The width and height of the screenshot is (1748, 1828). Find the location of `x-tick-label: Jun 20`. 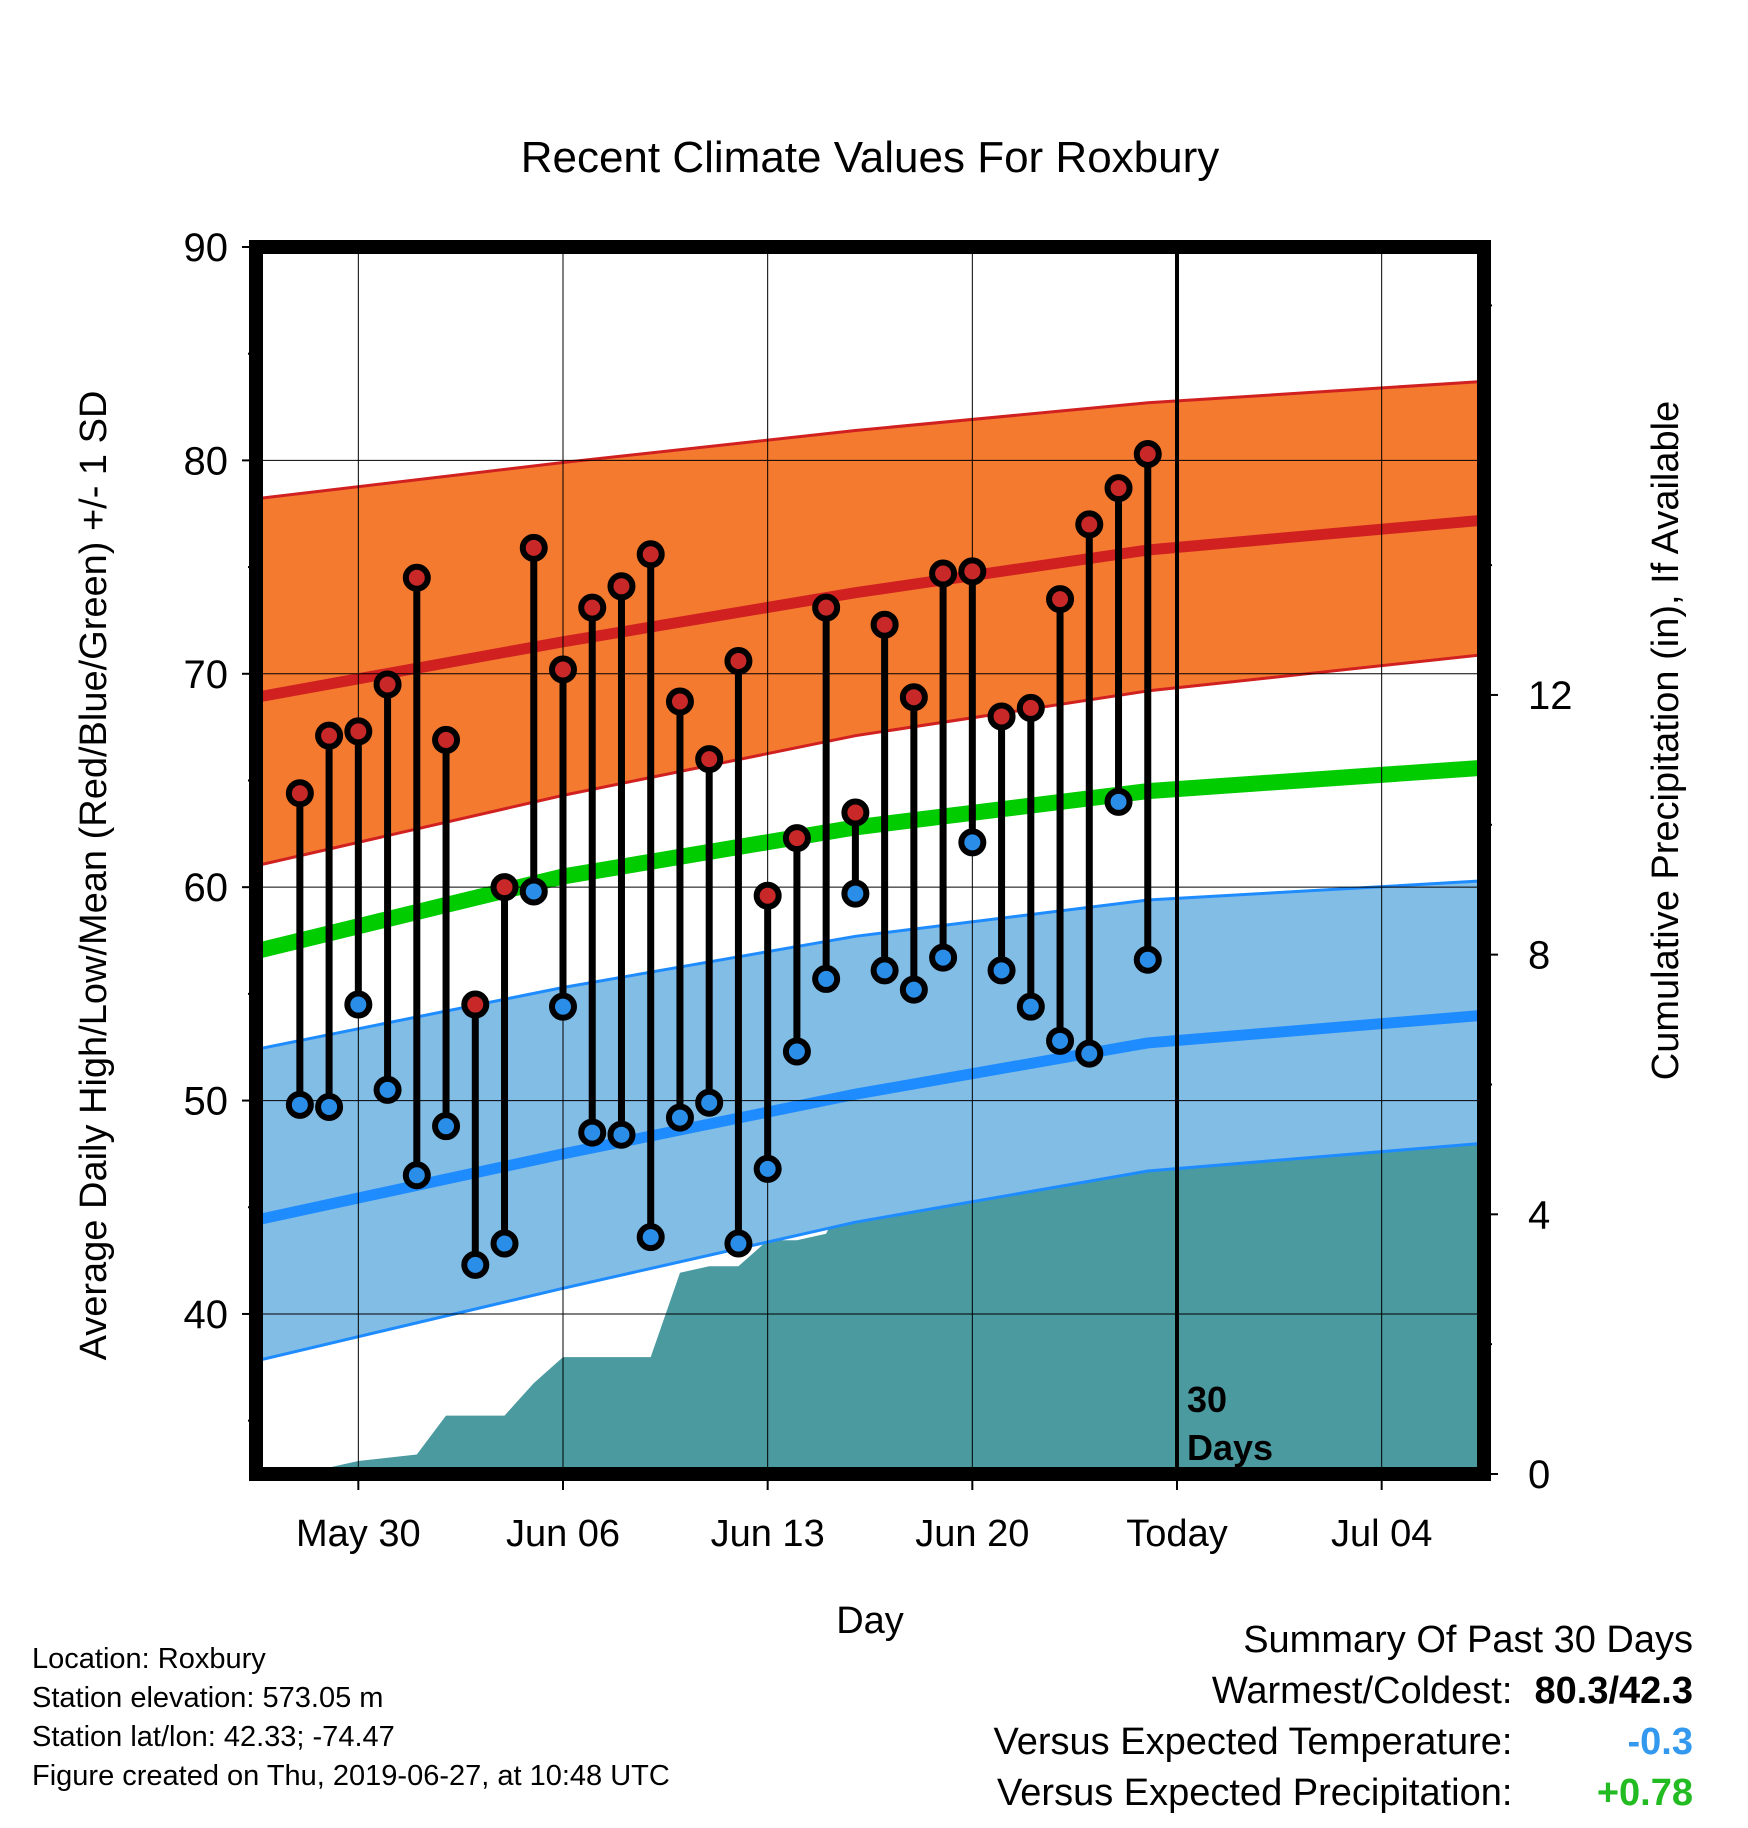

x-tick-label: Jun 20 is located at coordinates (972, 1534).